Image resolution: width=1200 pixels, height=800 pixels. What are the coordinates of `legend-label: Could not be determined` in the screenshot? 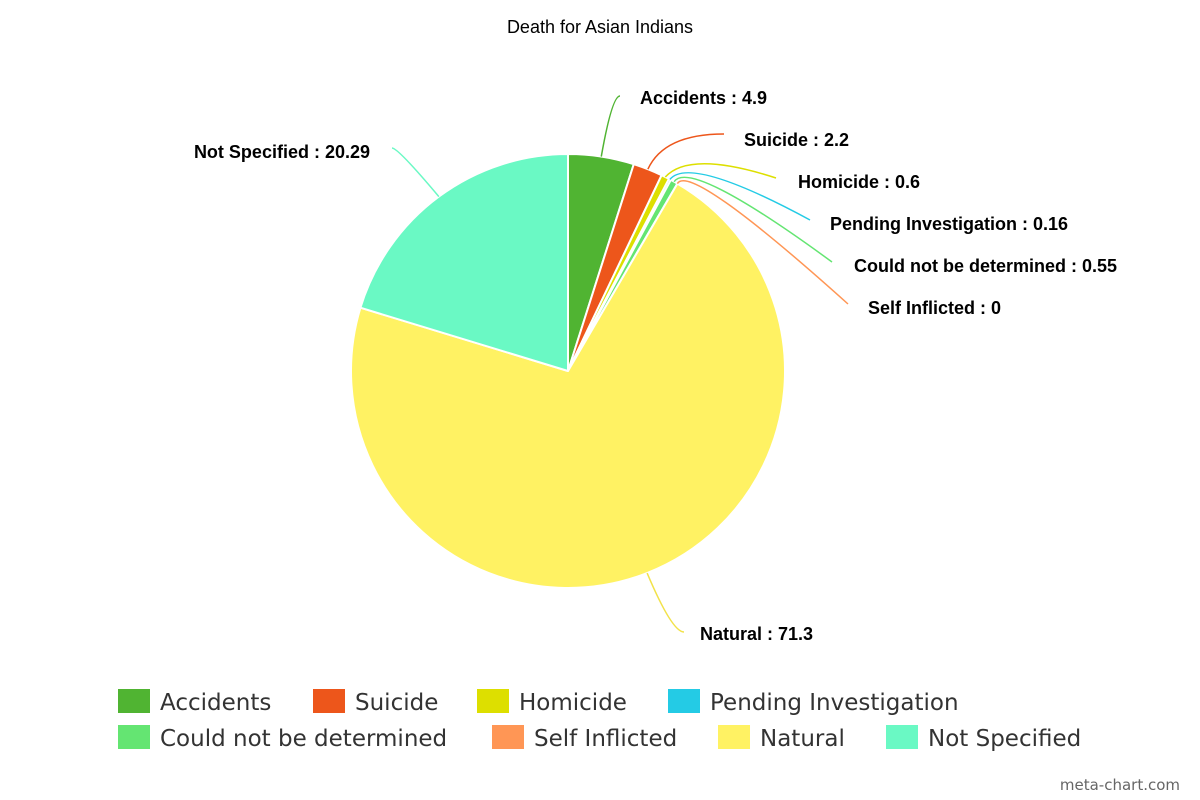 It's located at (303, 739).